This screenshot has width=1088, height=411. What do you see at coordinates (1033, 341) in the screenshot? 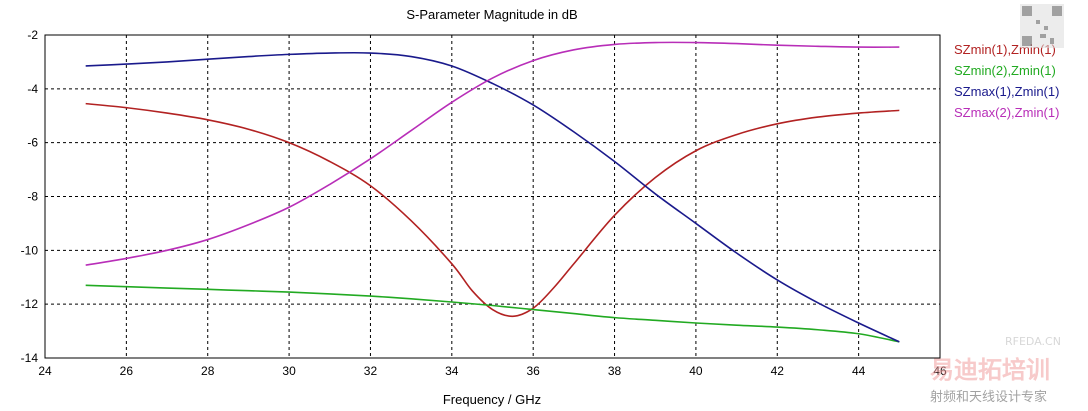
I see `watermark-site: RFEDA.CN` at bounding box center [1033, 341].